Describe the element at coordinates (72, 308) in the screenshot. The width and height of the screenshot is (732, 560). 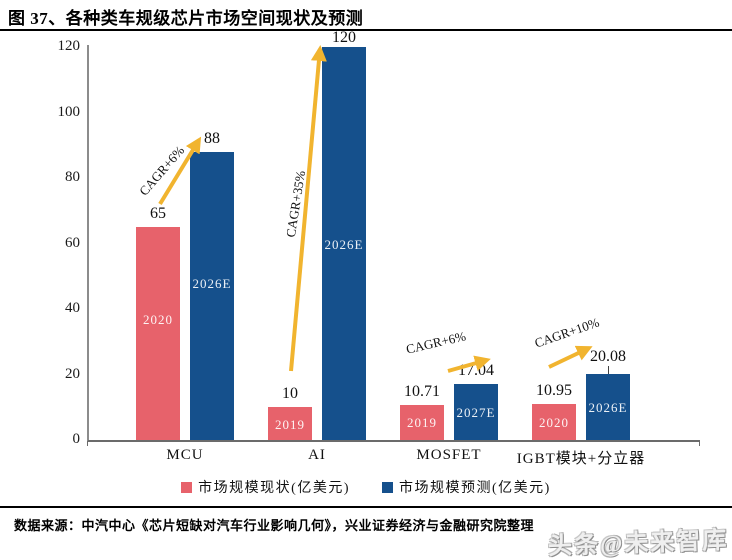
I see `y-axis-tick-label-40: 40` at that location.